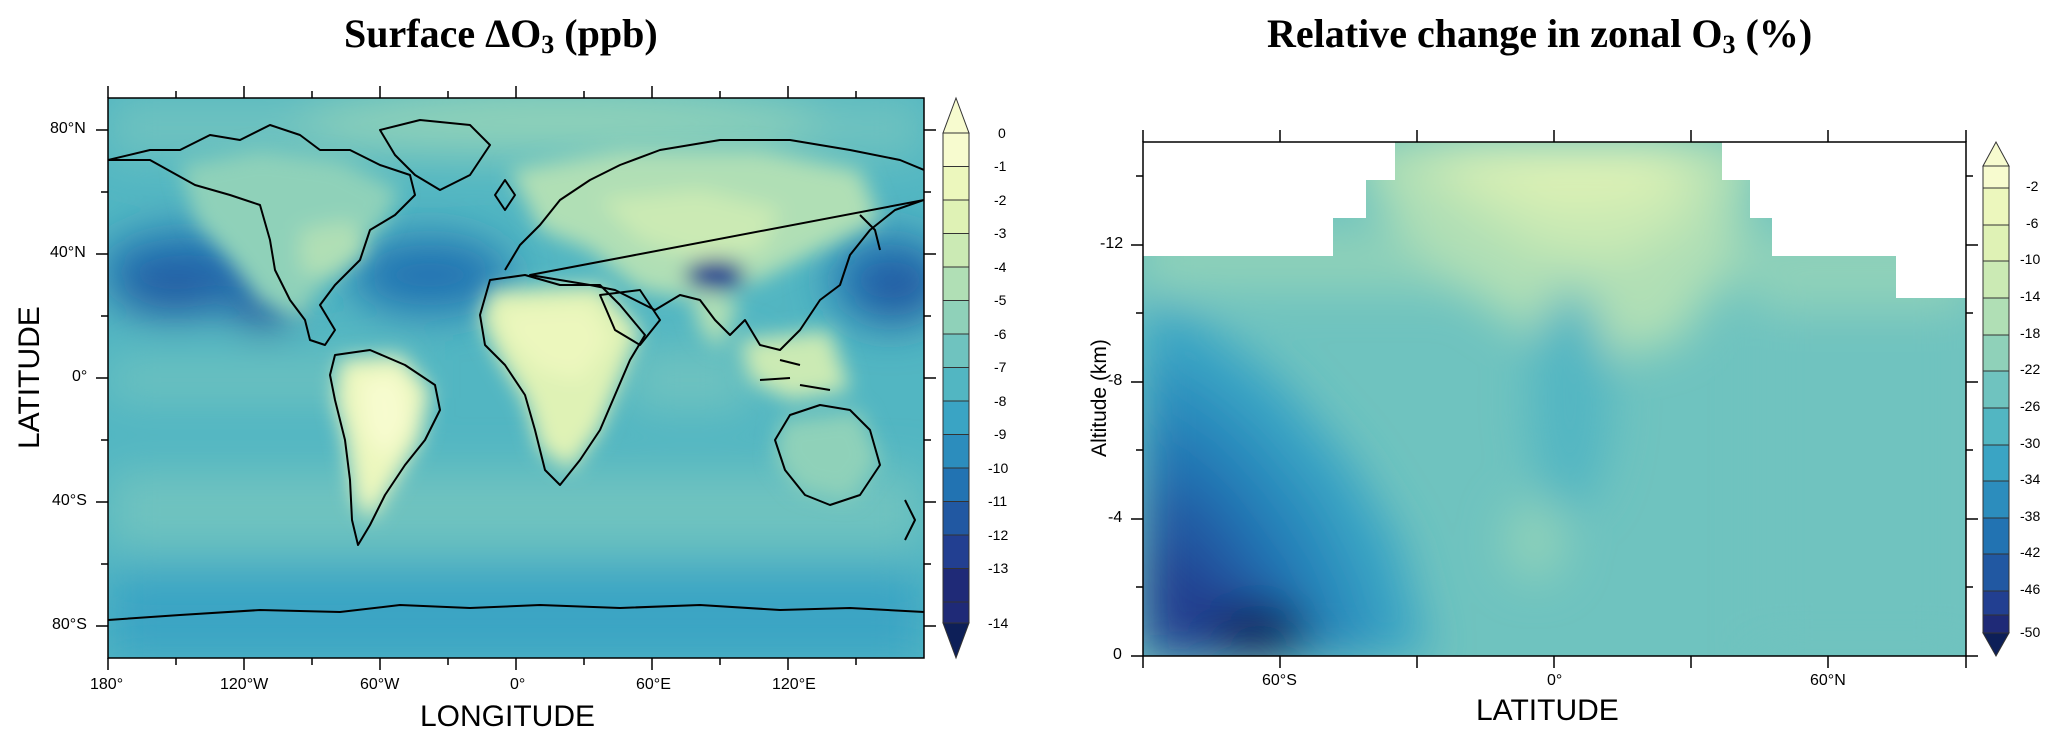 The width and height of the screenshot is (2067, 748). Describe the element at coordinates (1000, 166) in the screenshot. I see `left-colorbar-label: -1` at that location.